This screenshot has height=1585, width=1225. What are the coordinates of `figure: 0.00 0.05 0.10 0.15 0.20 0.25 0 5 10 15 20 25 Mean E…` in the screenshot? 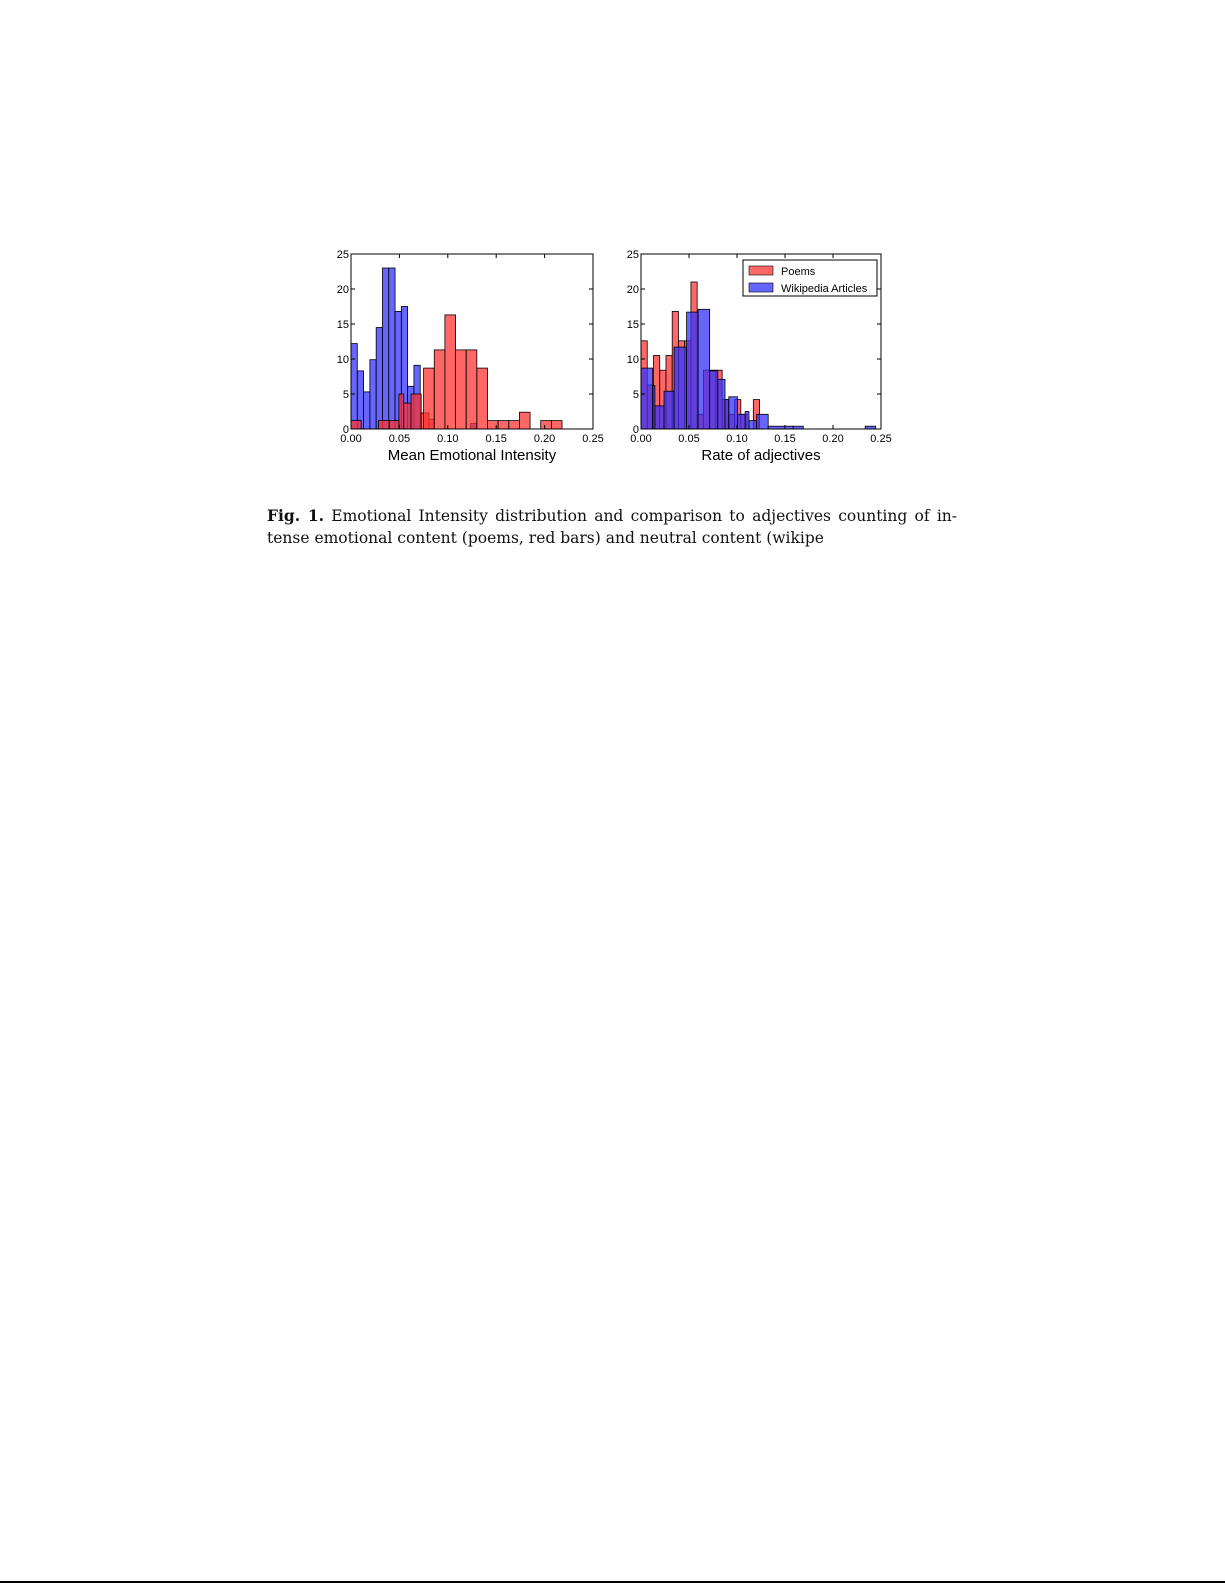 It's located at (614, 356).